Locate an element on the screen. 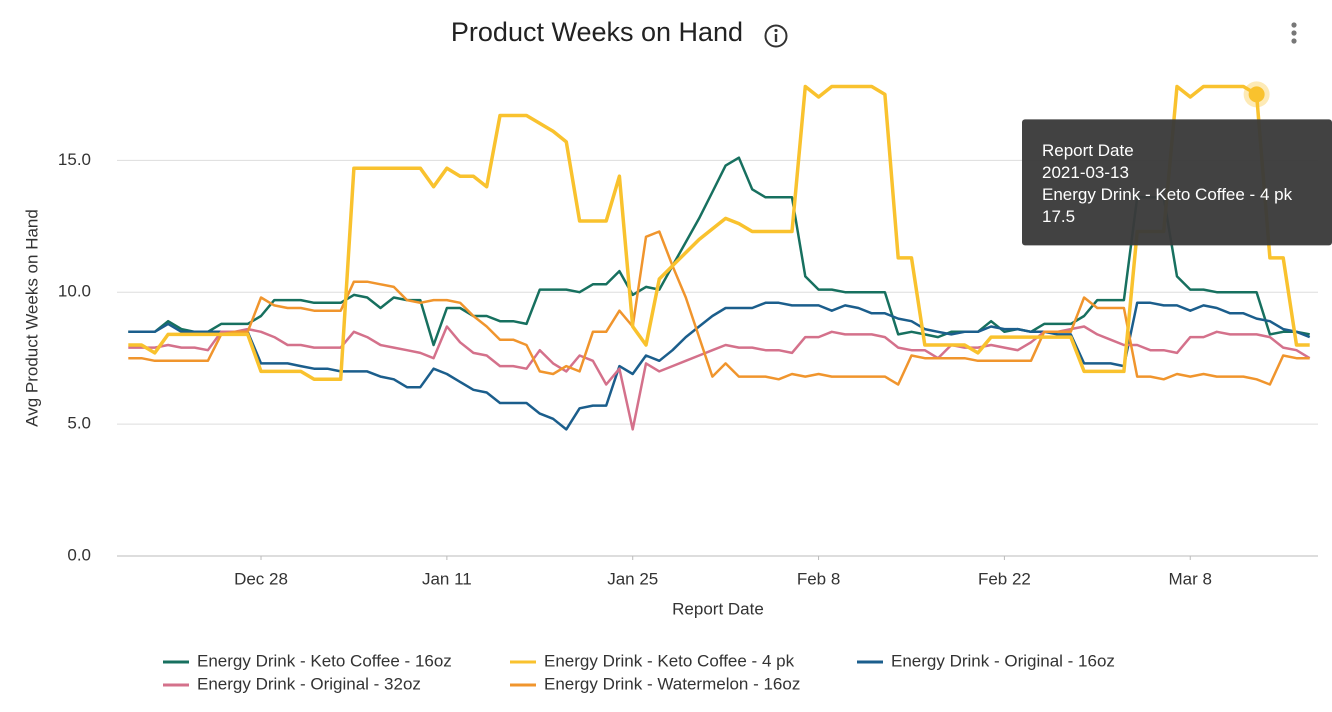 The image size is (1332, 712). x-tick-label: Jan 11 is located at coordinates (447, 578).